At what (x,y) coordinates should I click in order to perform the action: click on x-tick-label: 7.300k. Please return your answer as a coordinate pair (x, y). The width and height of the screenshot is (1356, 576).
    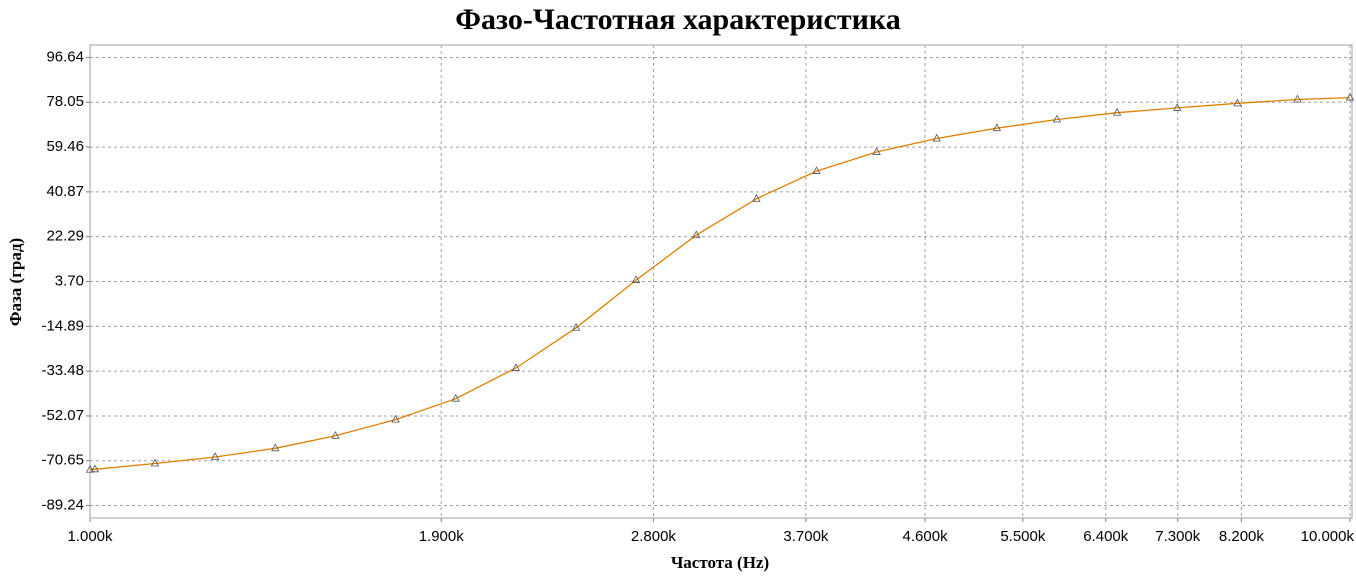
    Looking at the image, I should click on (1178, 536).